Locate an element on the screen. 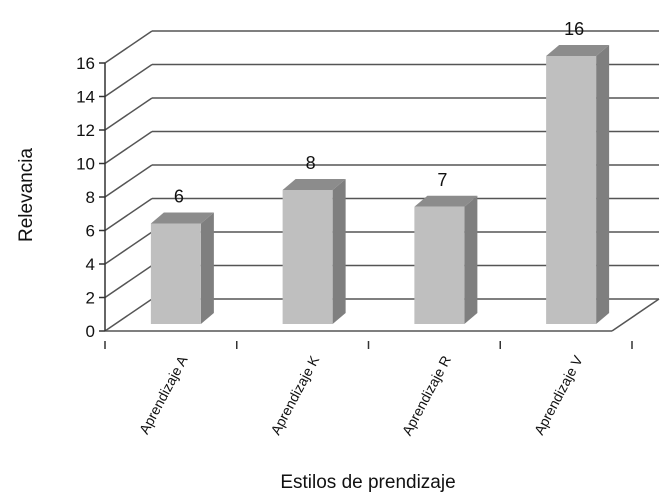 Image resolution: width=662 pixels, height=496 pixels. category-label: Aprendizaje A is located at coordinates (163, 394).